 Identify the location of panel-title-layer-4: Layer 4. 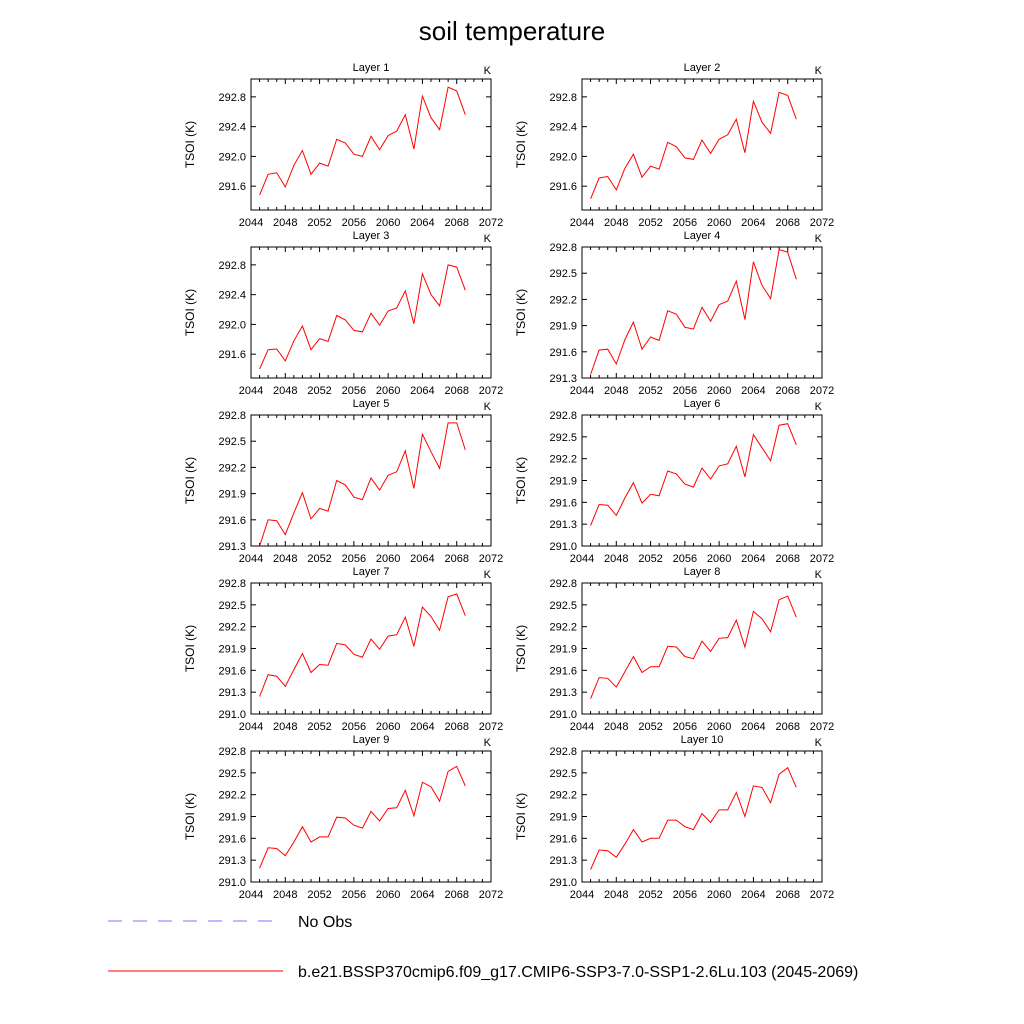
(702, 236).